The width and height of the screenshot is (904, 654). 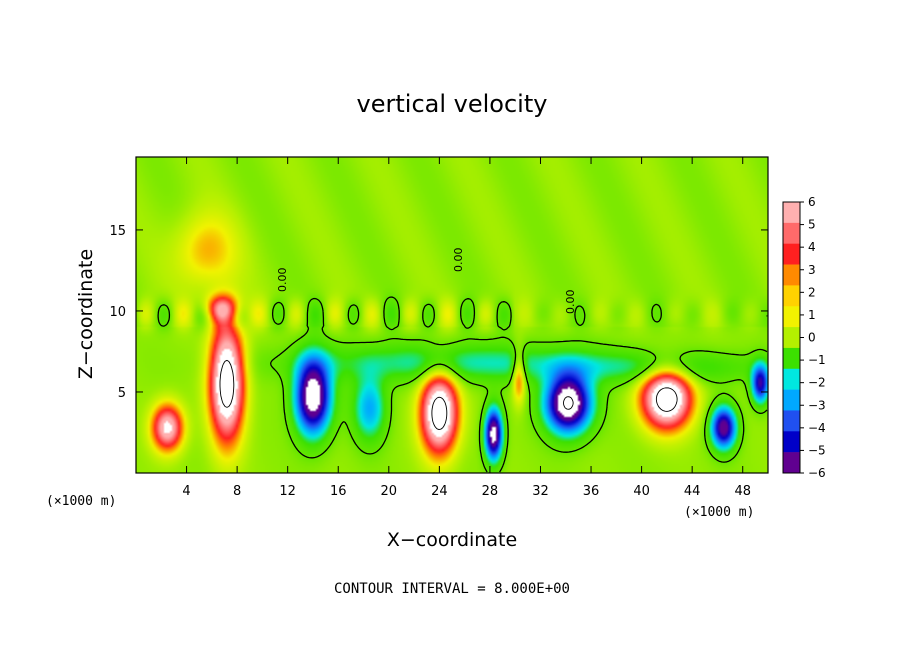 I want to click on colorbar-label: 0, so click(x=812, y=338).